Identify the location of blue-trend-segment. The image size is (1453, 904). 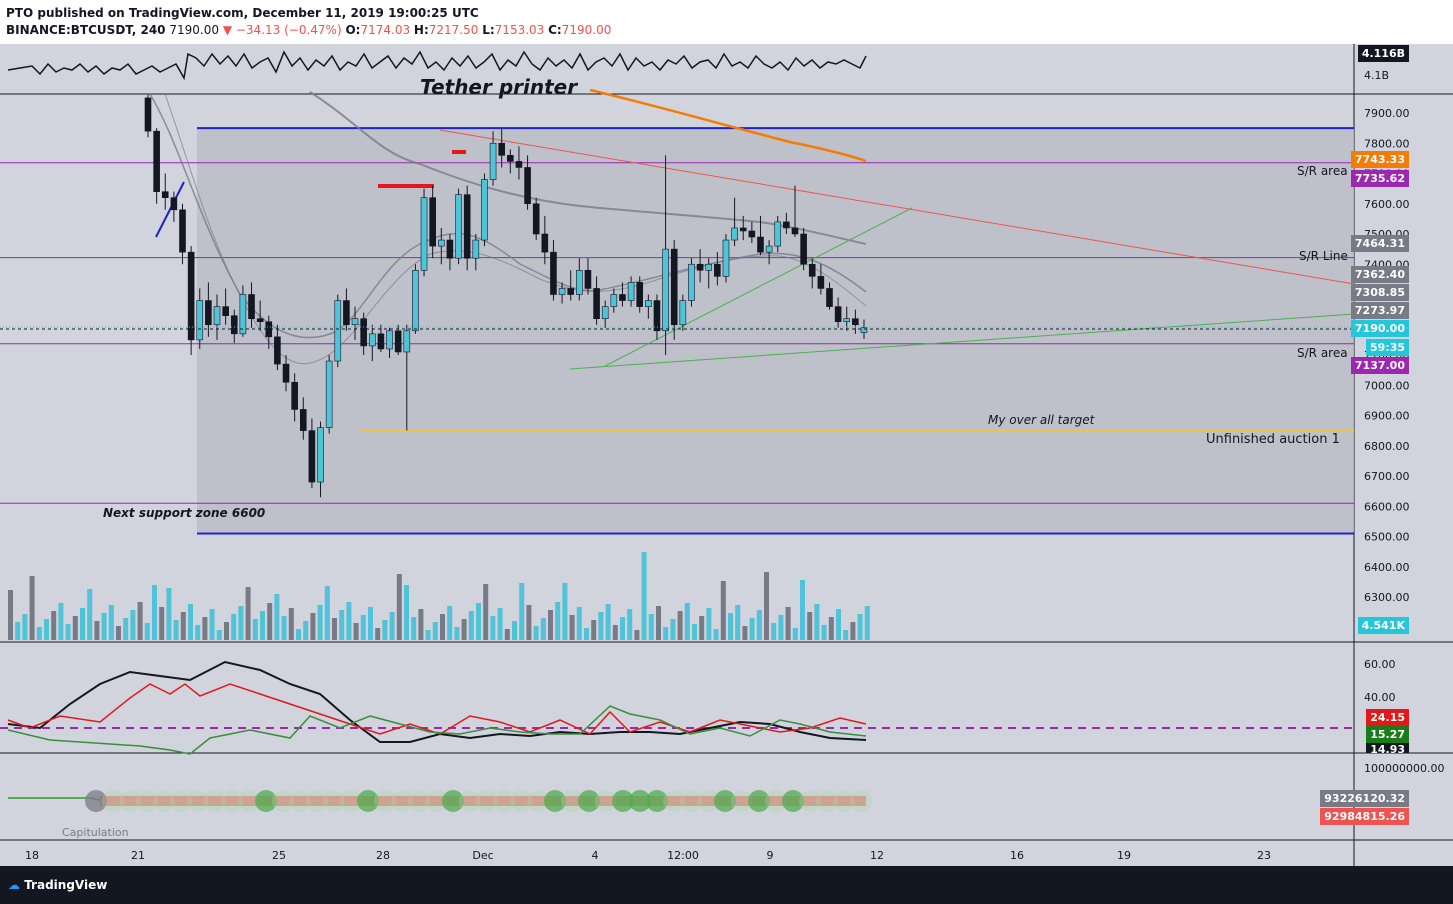
(170, 209).